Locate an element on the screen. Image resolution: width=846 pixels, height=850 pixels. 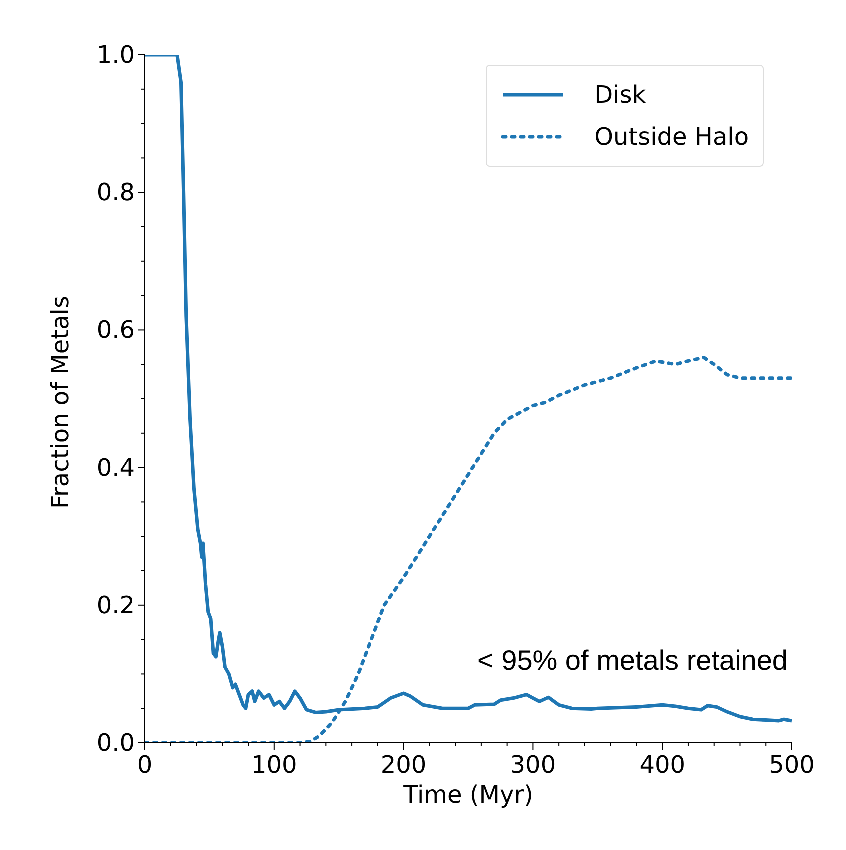
y-tick-label: 0.2 is located at coordinates (115, 605).